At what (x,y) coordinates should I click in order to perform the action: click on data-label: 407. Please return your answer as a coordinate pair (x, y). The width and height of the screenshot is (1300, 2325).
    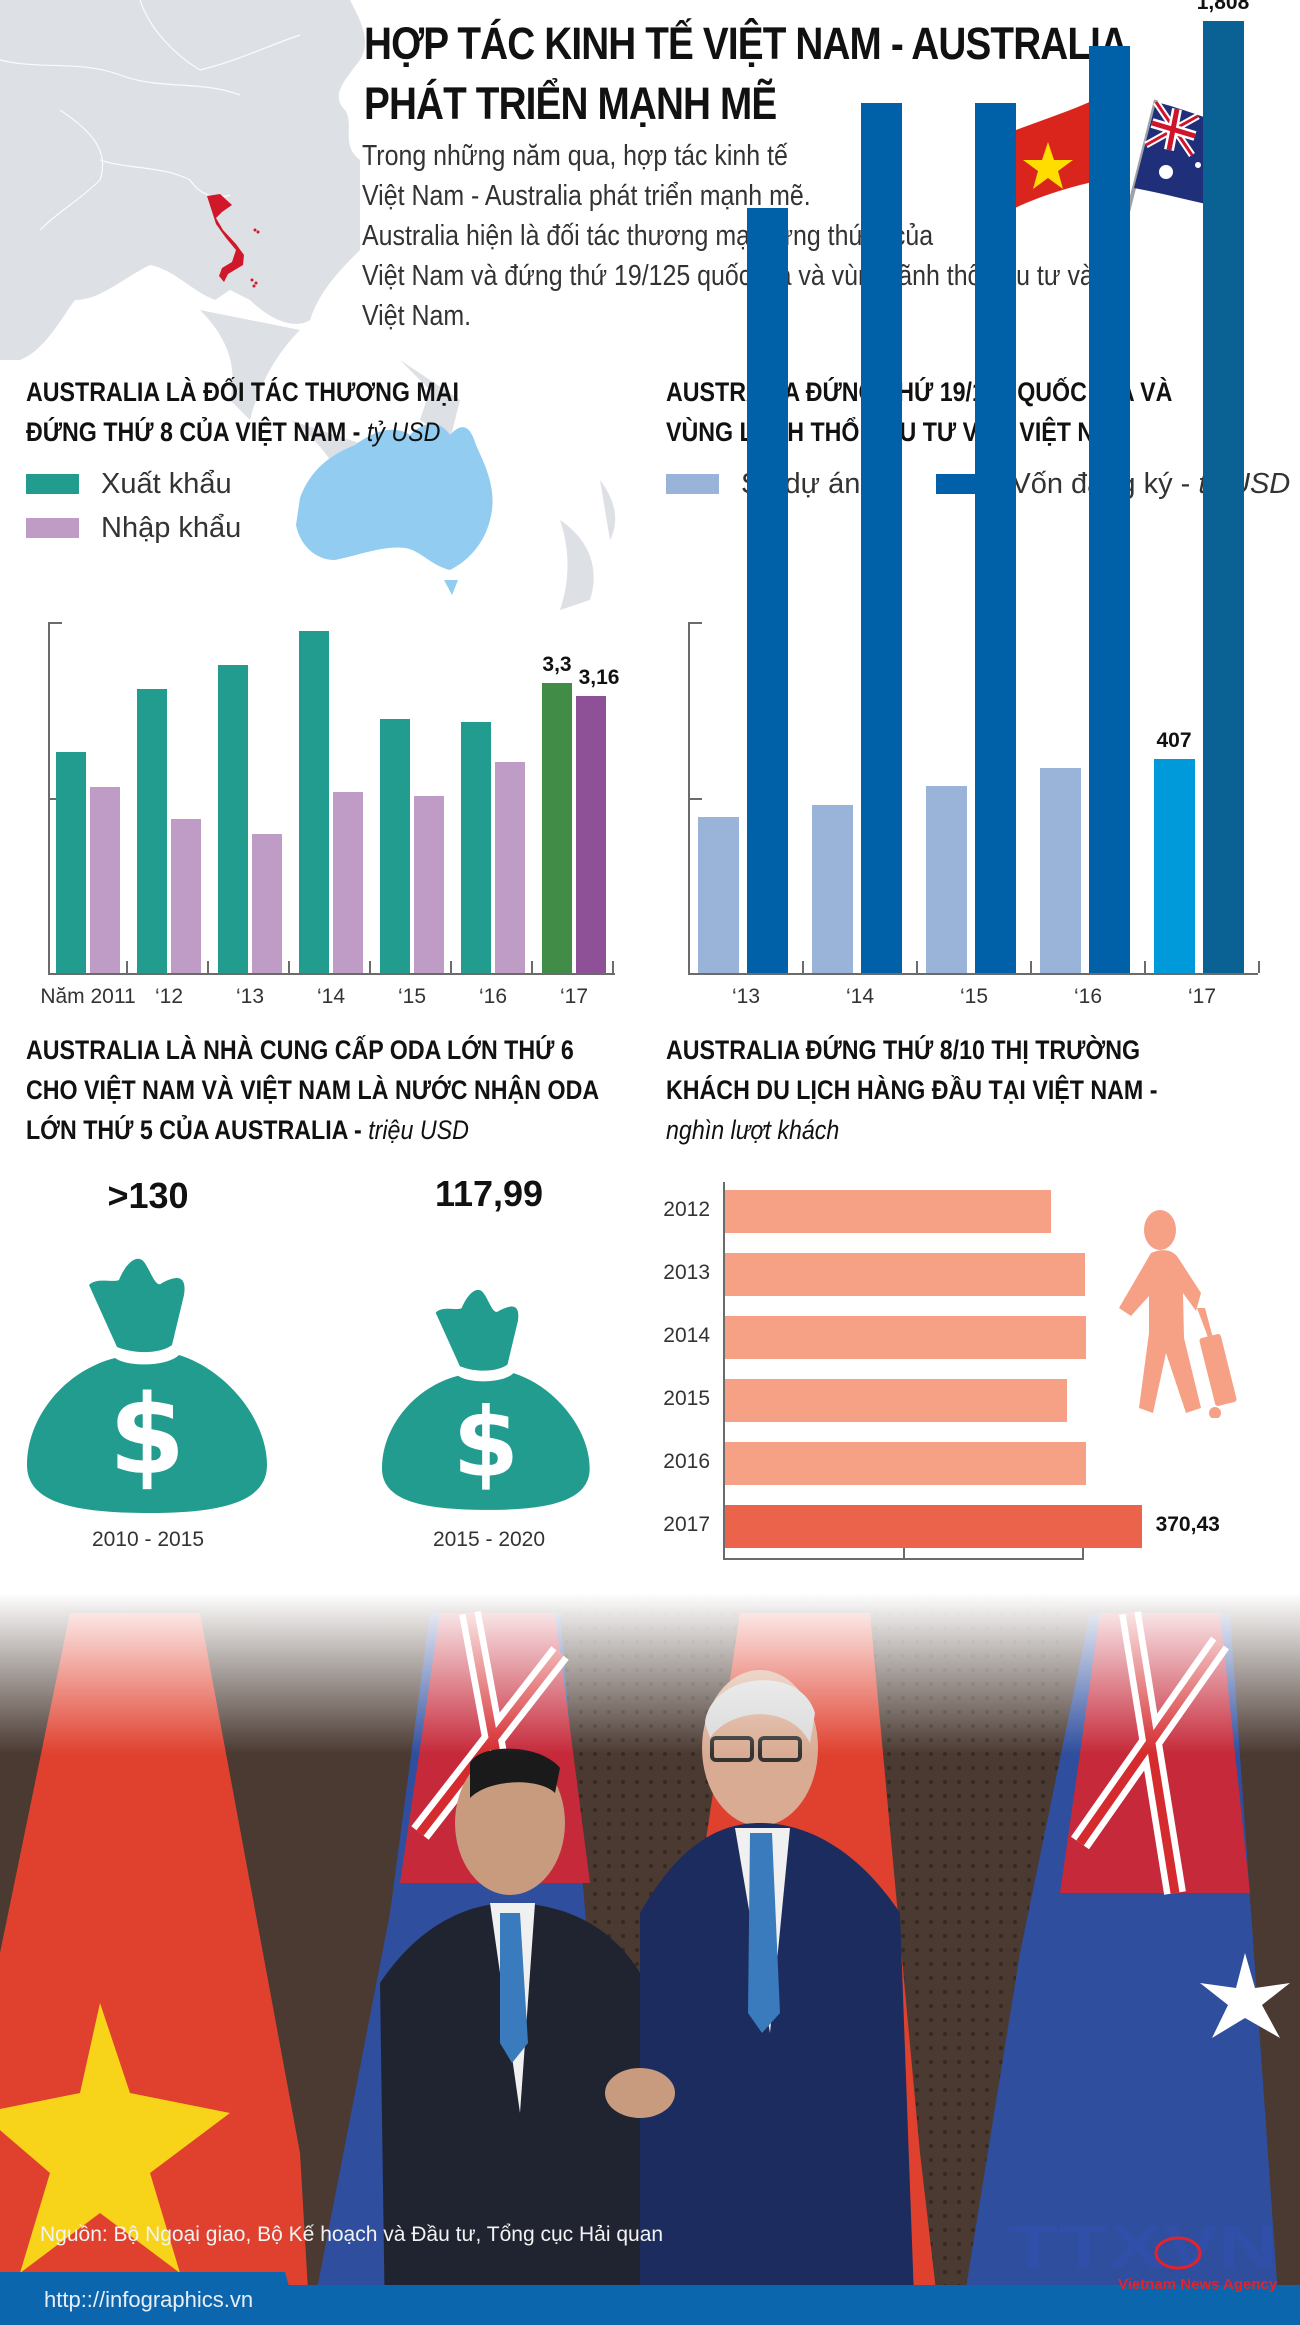
    Looking at the image, I should click on (1174, 740).